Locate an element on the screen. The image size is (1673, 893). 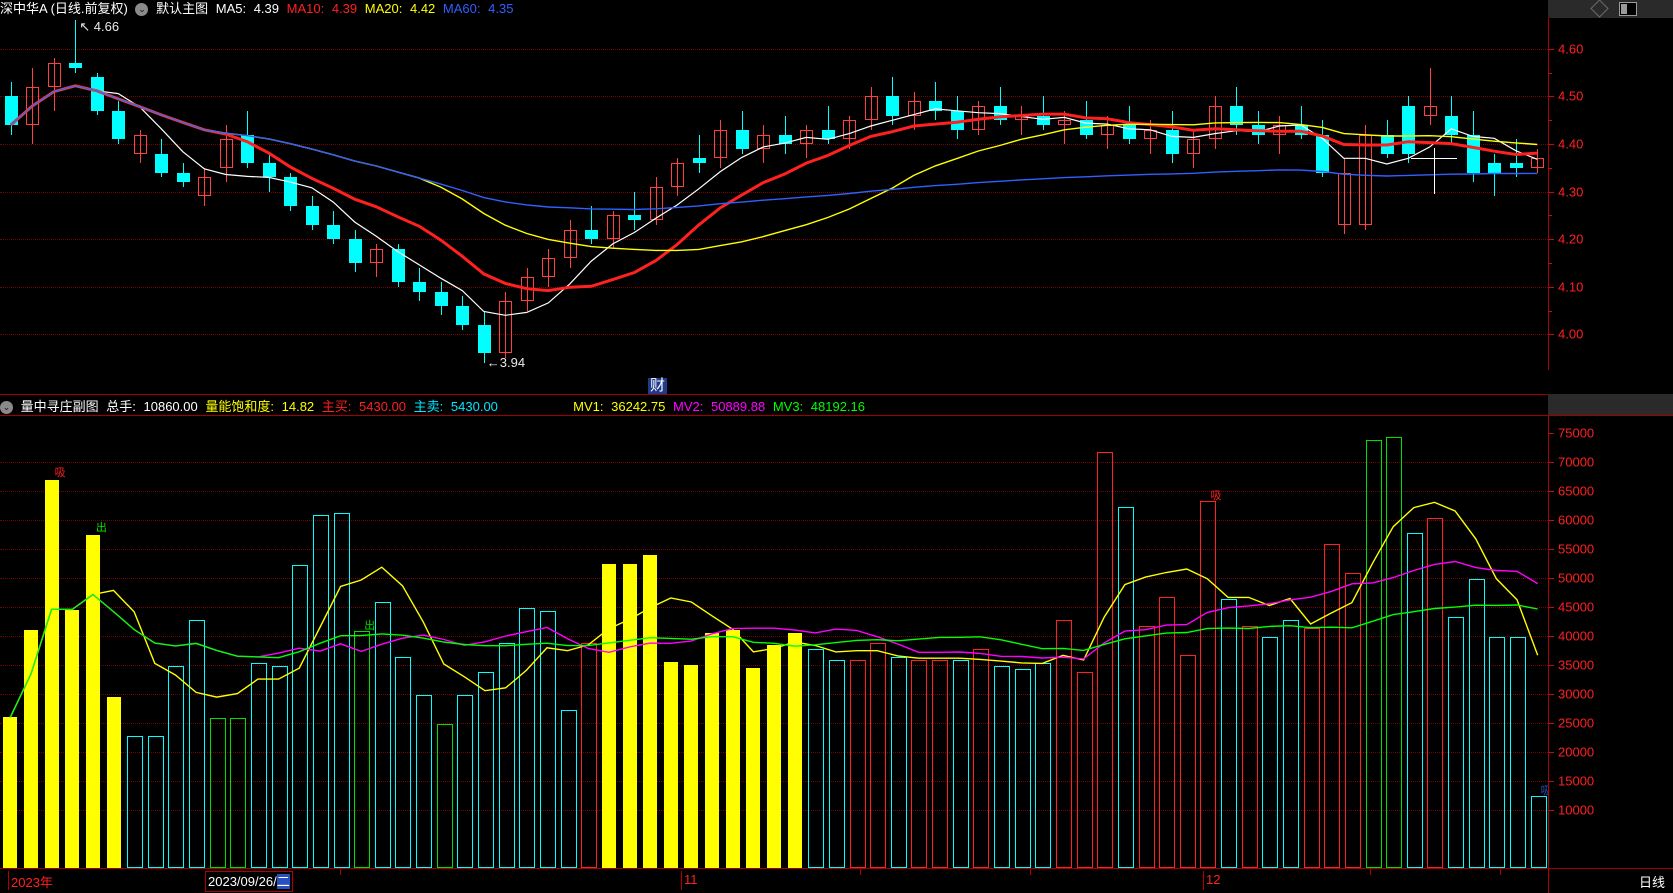
diamond-icon is located at coordinates (1599, 9).